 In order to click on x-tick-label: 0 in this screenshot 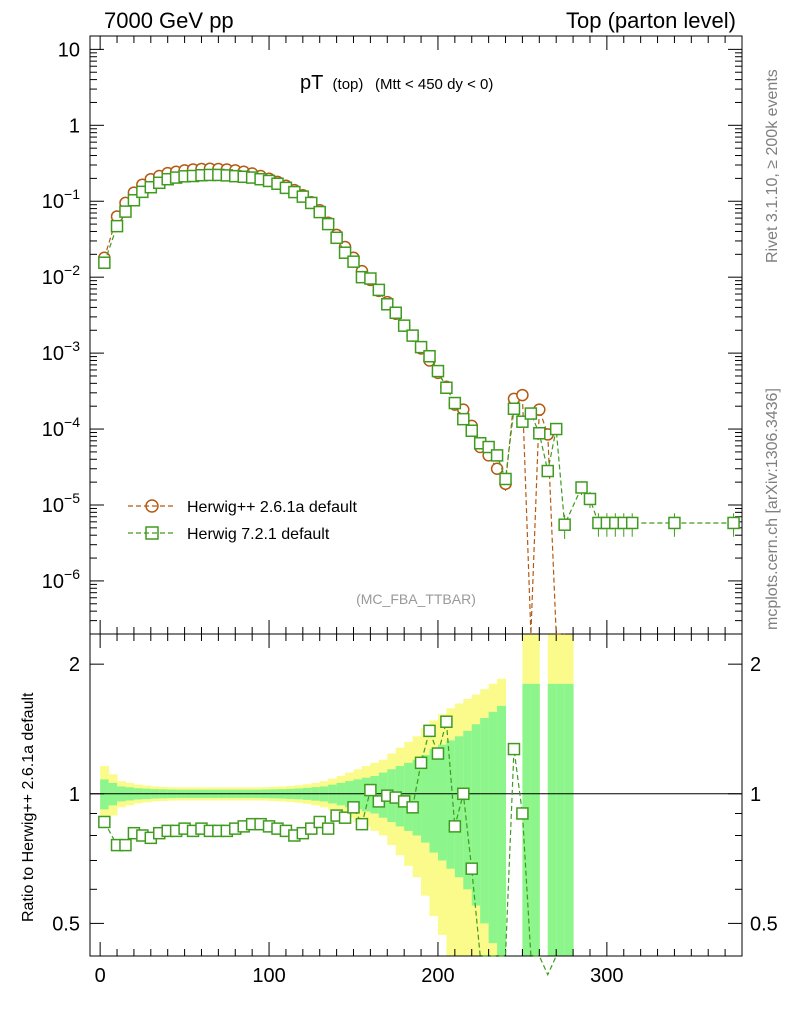, I will do `click(100, 976)`.